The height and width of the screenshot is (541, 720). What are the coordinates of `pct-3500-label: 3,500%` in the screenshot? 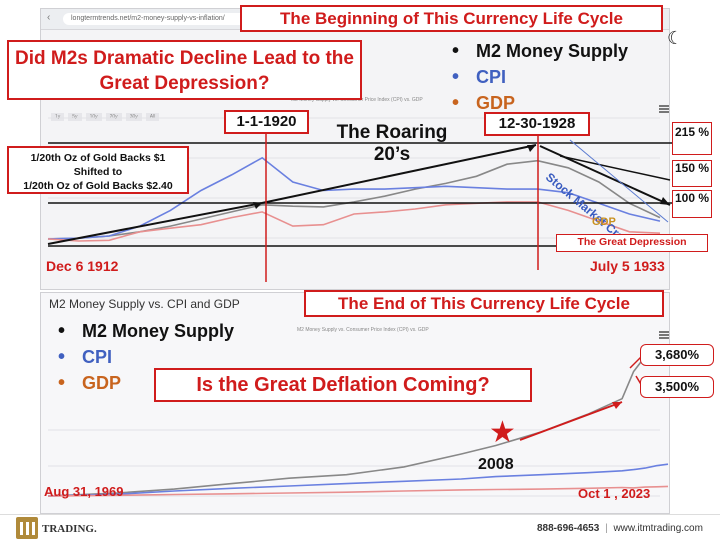 It's located at (677, 387).